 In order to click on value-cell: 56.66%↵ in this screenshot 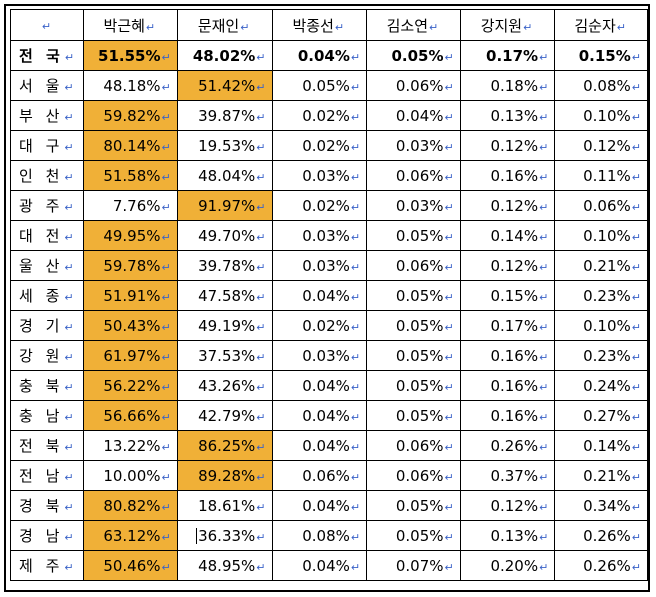, I will do `click(130, 415)`.